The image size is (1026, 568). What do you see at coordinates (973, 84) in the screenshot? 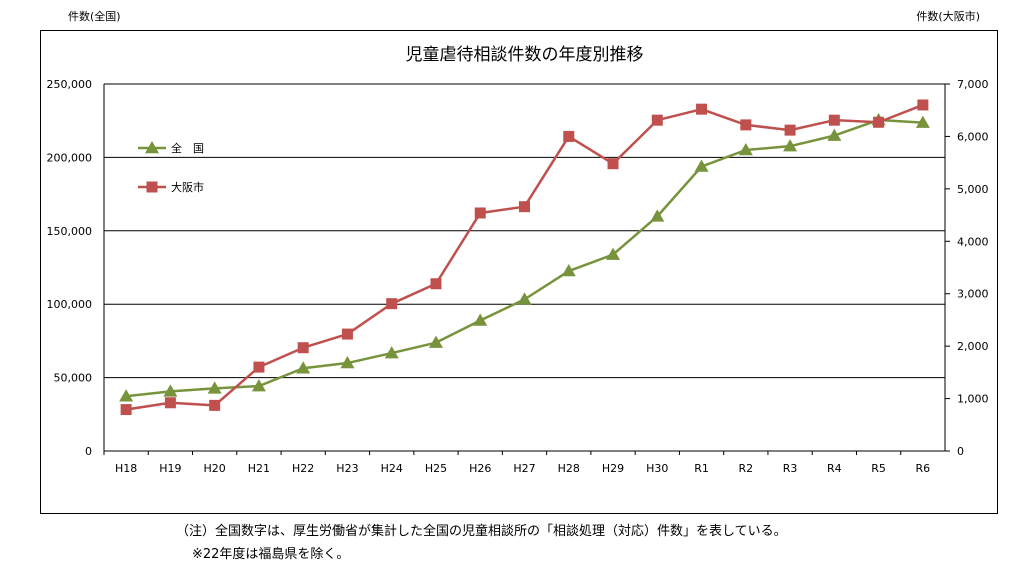
I see `y-right-tick-label: 7,000` at bounding box center [973, 84].